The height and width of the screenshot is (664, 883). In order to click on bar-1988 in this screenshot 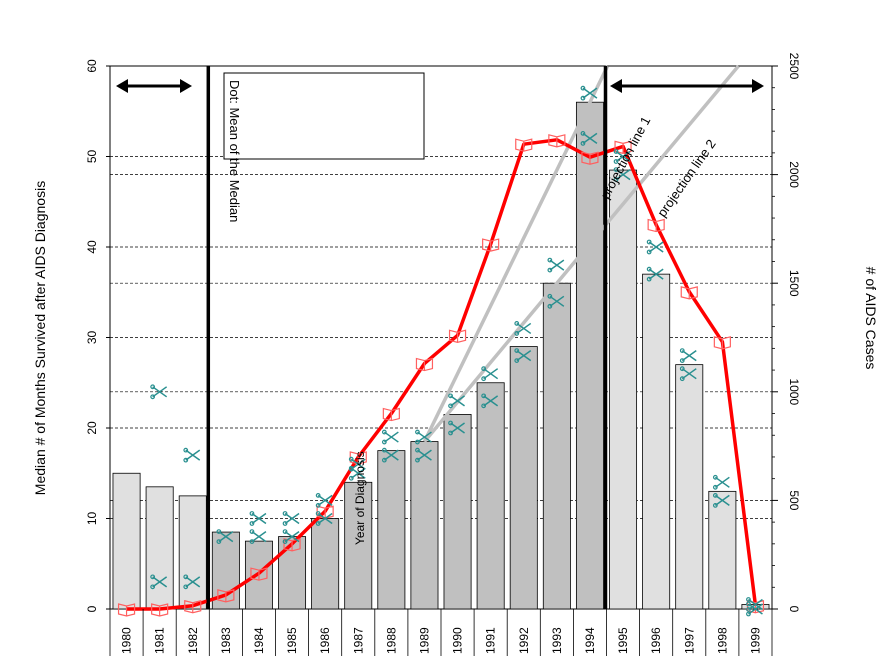, I will do `click(391, 530)`.